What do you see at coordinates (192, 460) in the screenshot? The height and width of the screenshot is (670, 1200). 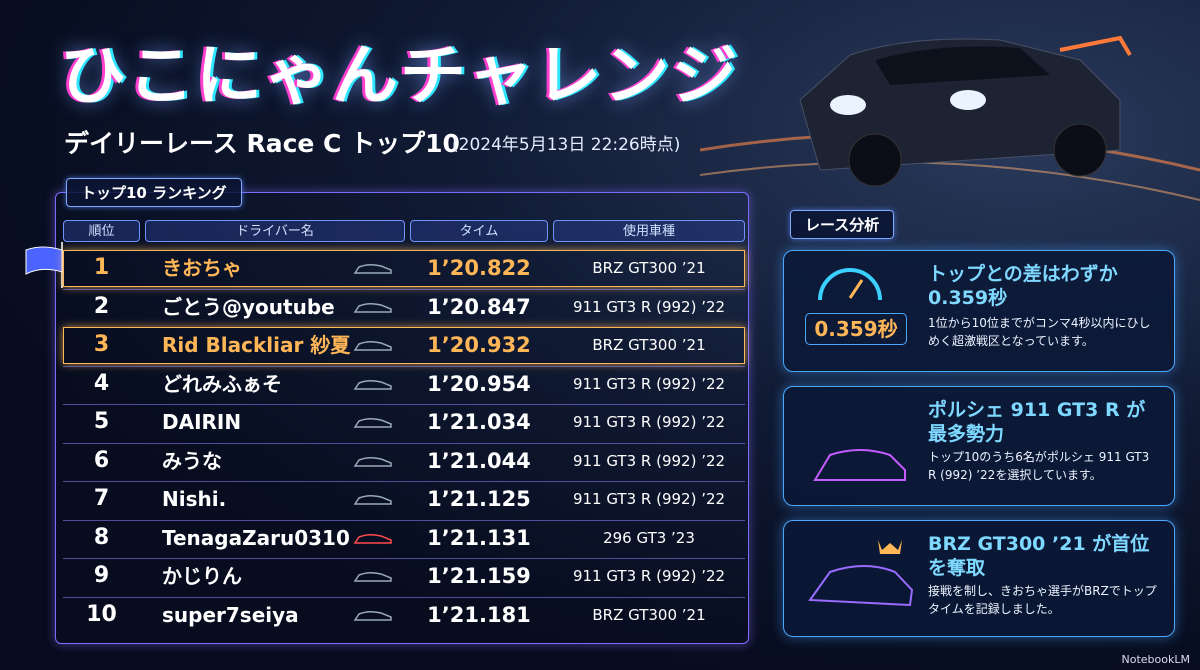 I see `driver-name: みうな` at bounding box center [192, 460].